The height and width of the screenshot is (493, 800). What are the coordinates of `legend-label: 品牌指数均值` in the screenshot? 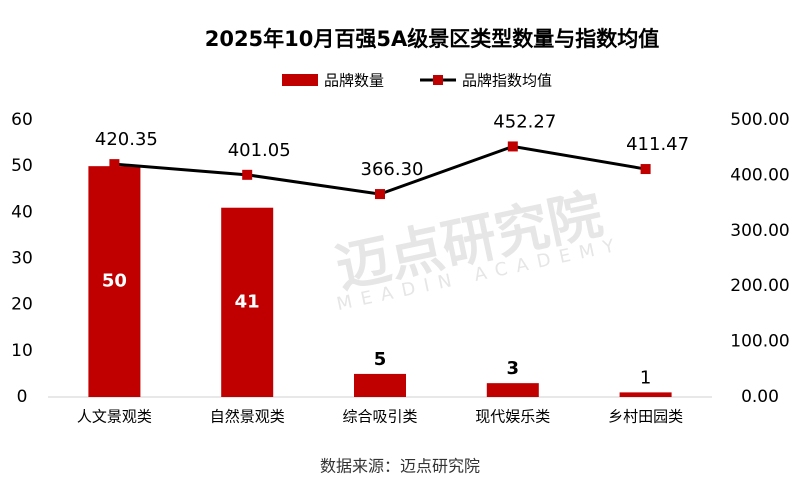 It's located at (507, 81).